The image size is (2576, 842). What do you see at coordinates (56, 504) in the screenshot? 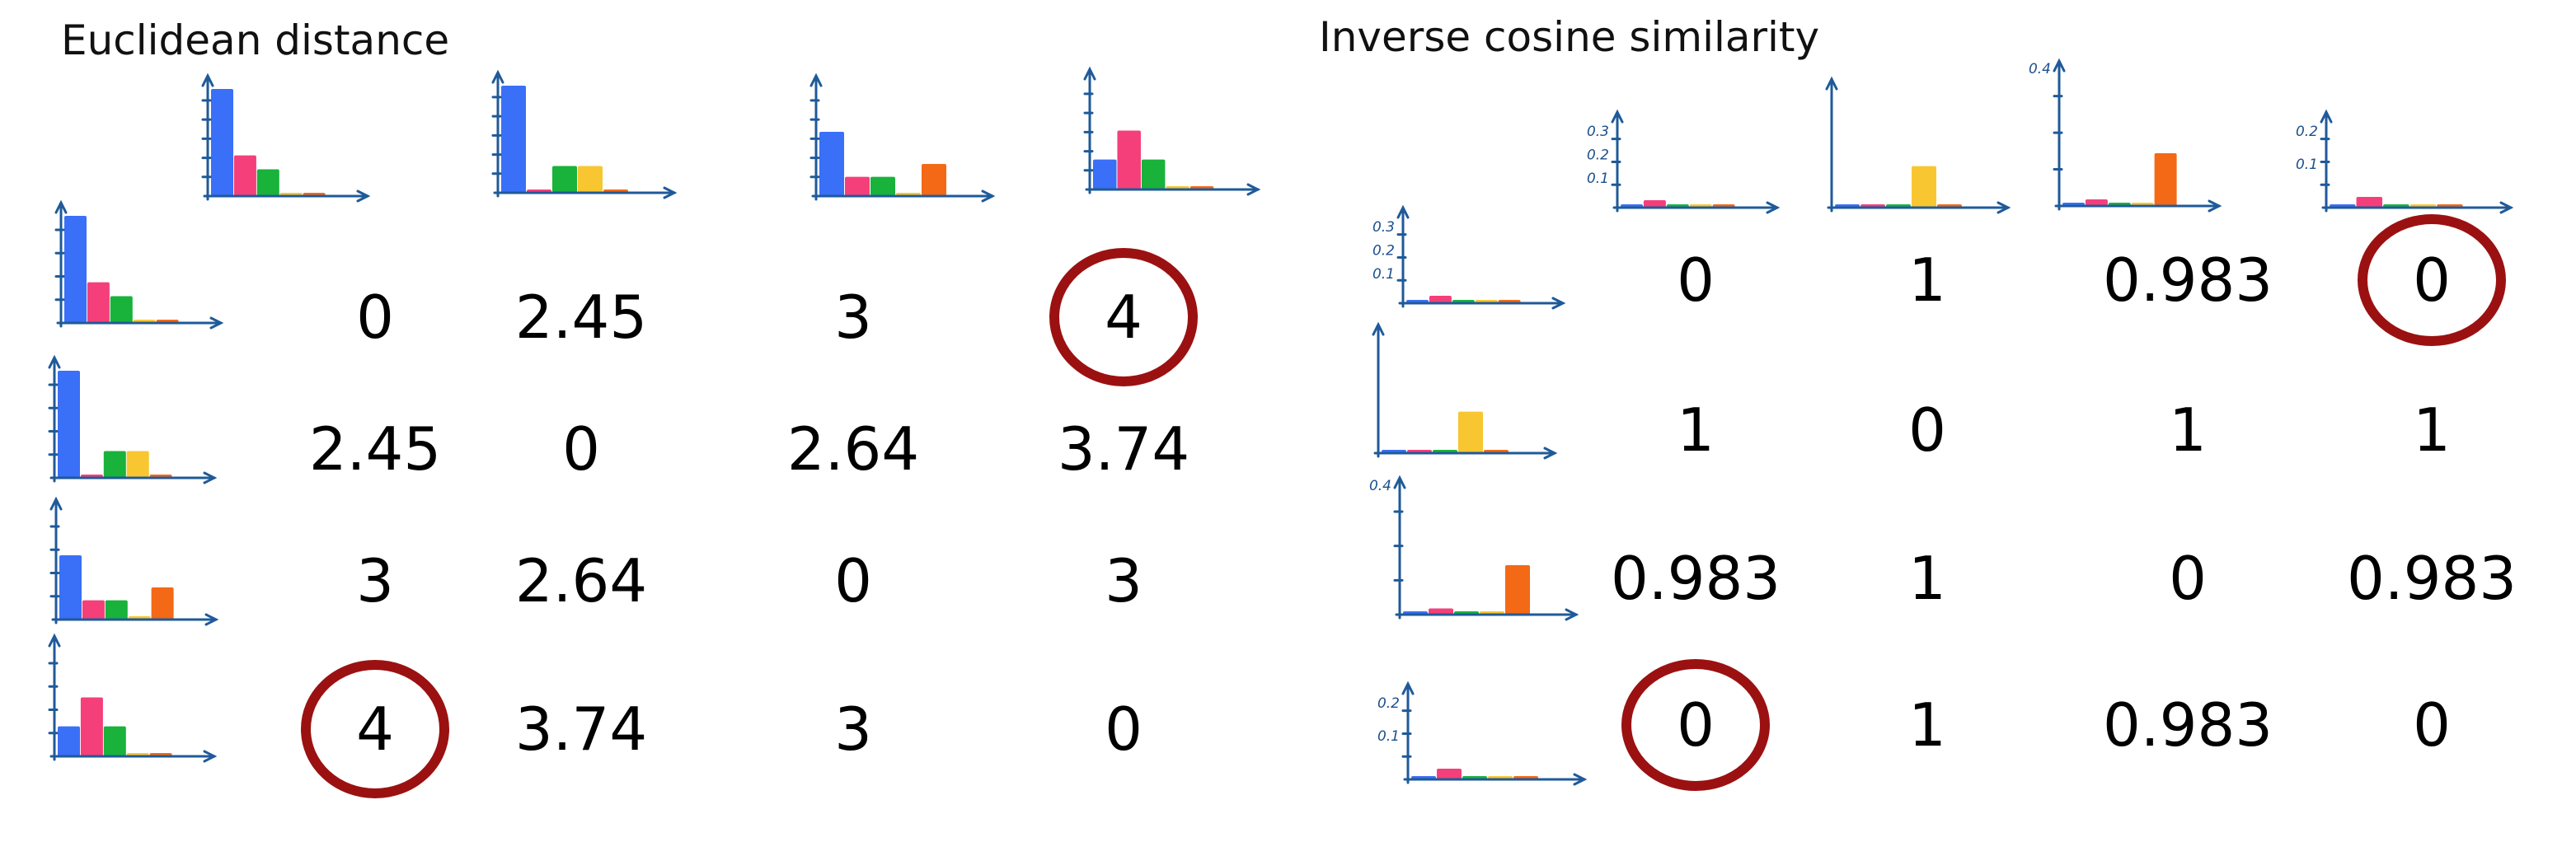
I see `euclid-row-3-y-arrow-icon` at bounding box center [56, 504].